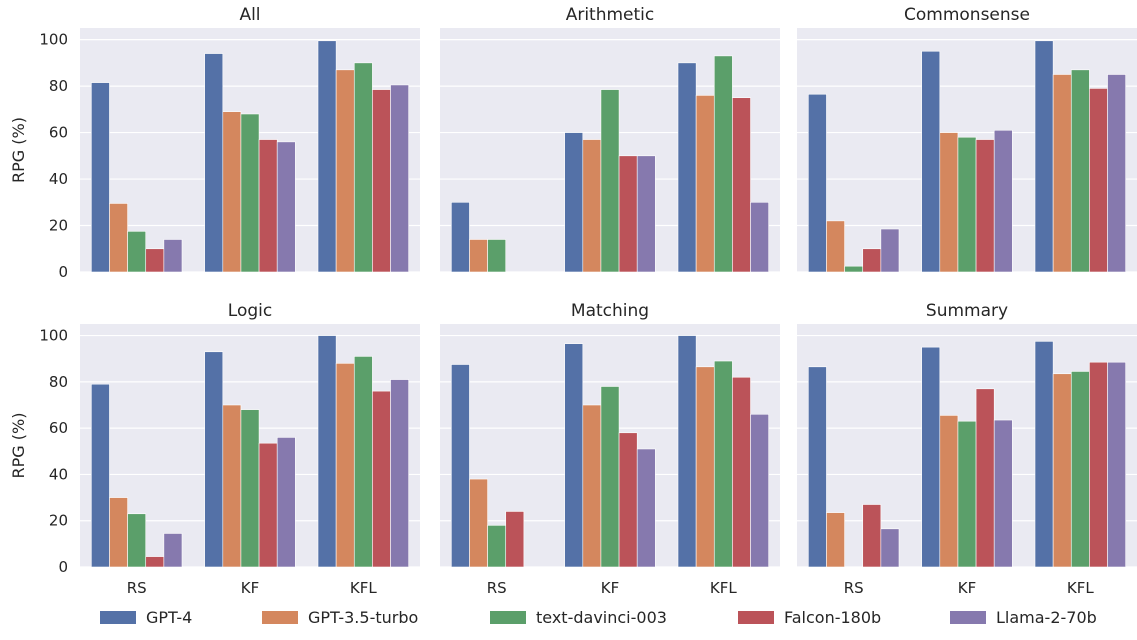  Describe the element at coordinates (872, 260) in the screenshot. I see `bar-commonsense-rs-falcon-180b` at that location.